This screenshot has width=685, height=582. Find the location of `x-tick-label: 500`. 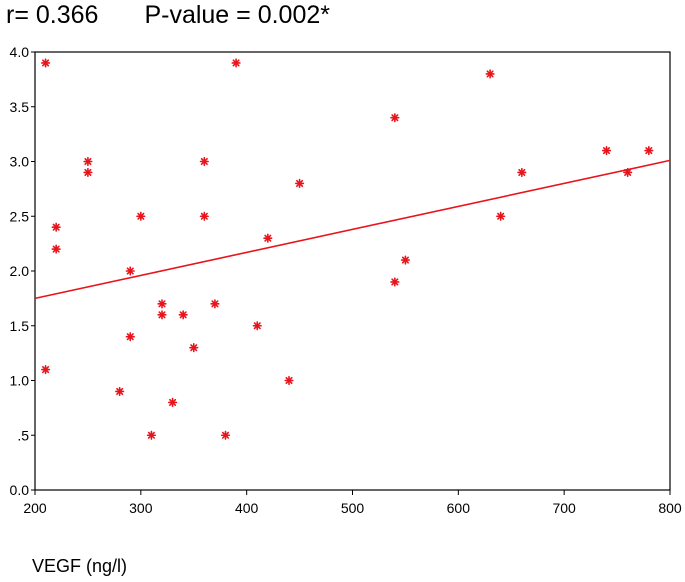

x-tick-label: 500 is located at coordinates (353, 508).